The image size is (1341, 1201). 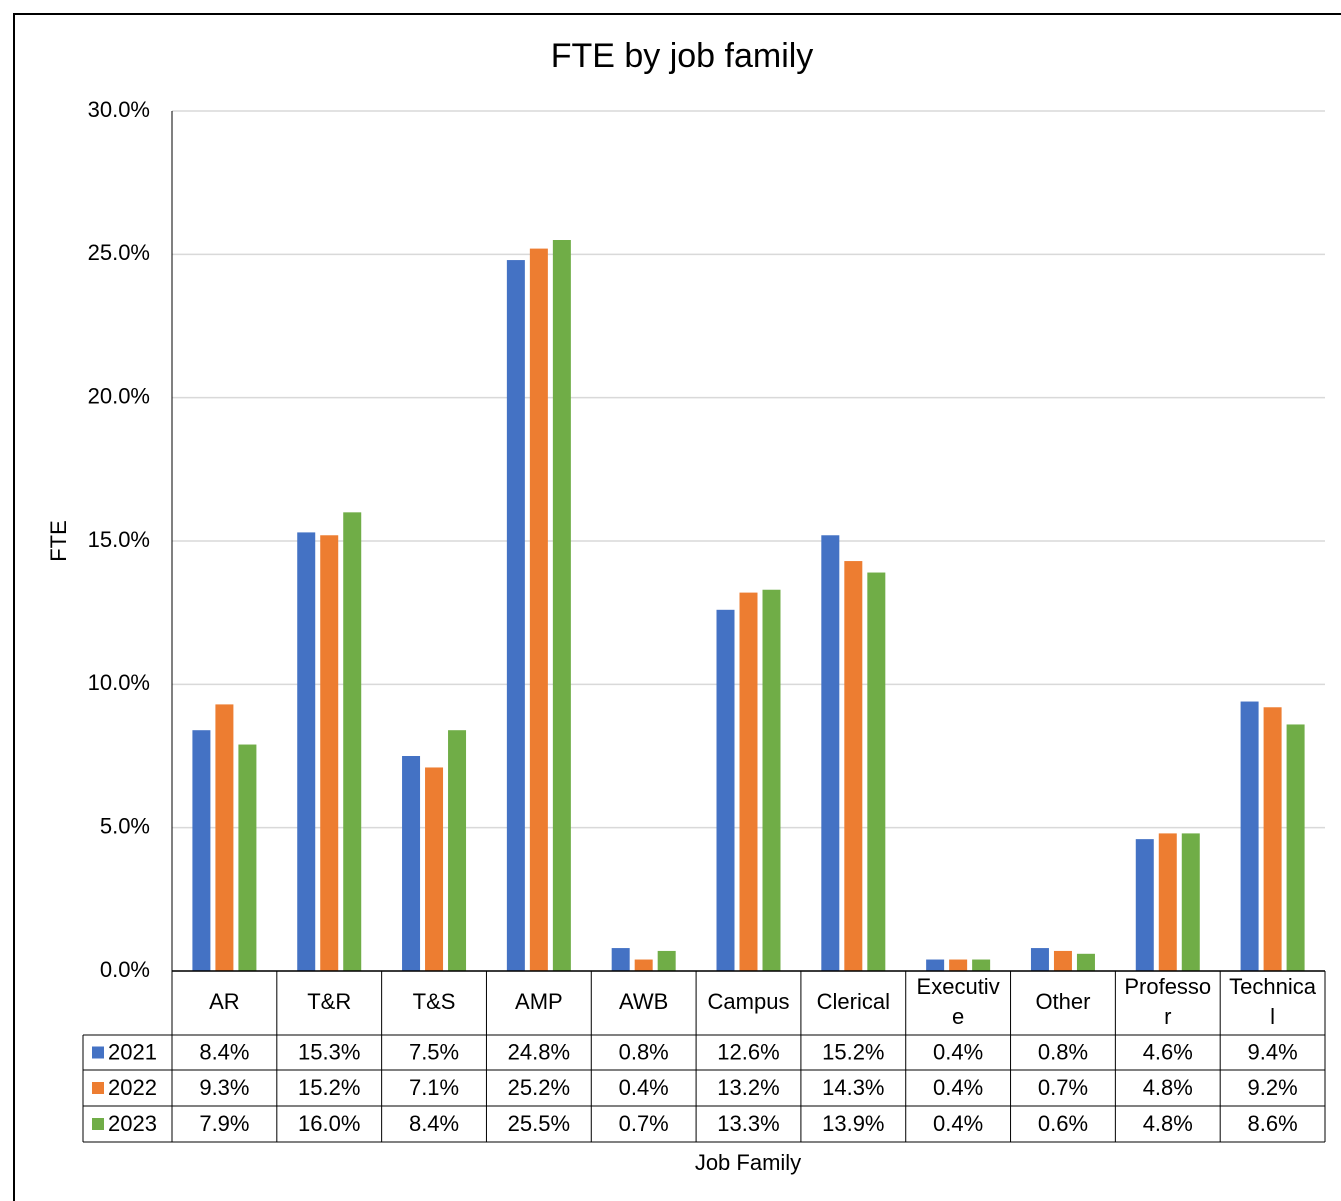 What do you see at coordinates (132, 1123) in the screenshot?
I see `legend-label: 2023` at bounding box center [132, 1123].